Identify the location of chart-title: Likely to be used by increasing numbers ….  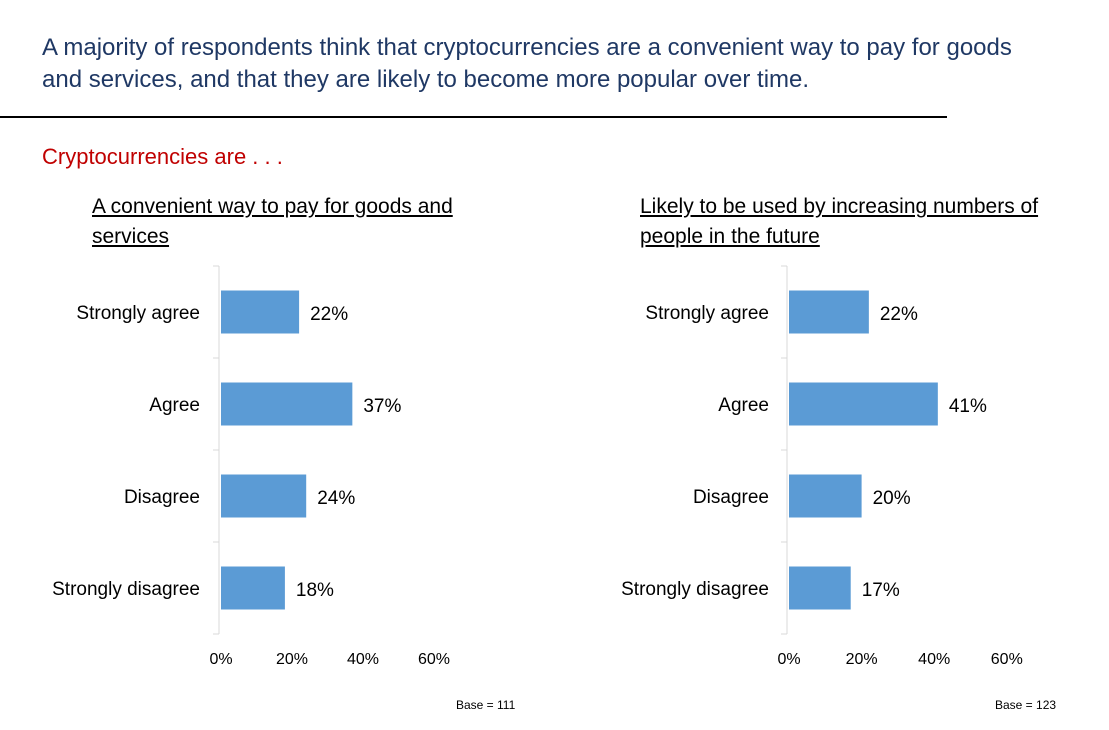
(839, 221).